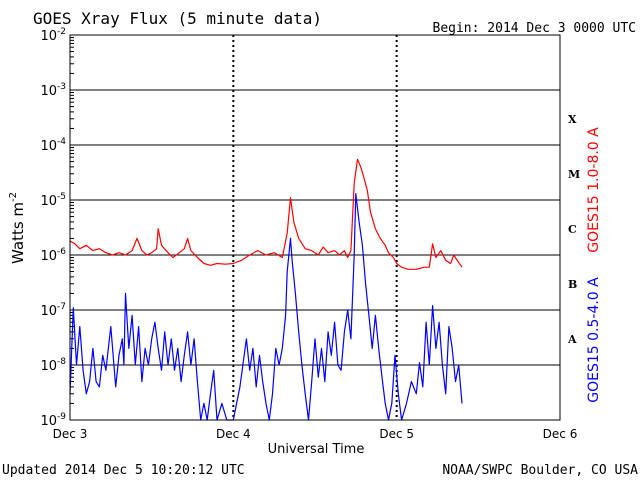 The height and width of the screenshot is (480, 640). Describe the element at coordinates (540, 470) in the screenshot. I see `credit-label: NOAA/SWPC Boulder, CO USA` at that location.